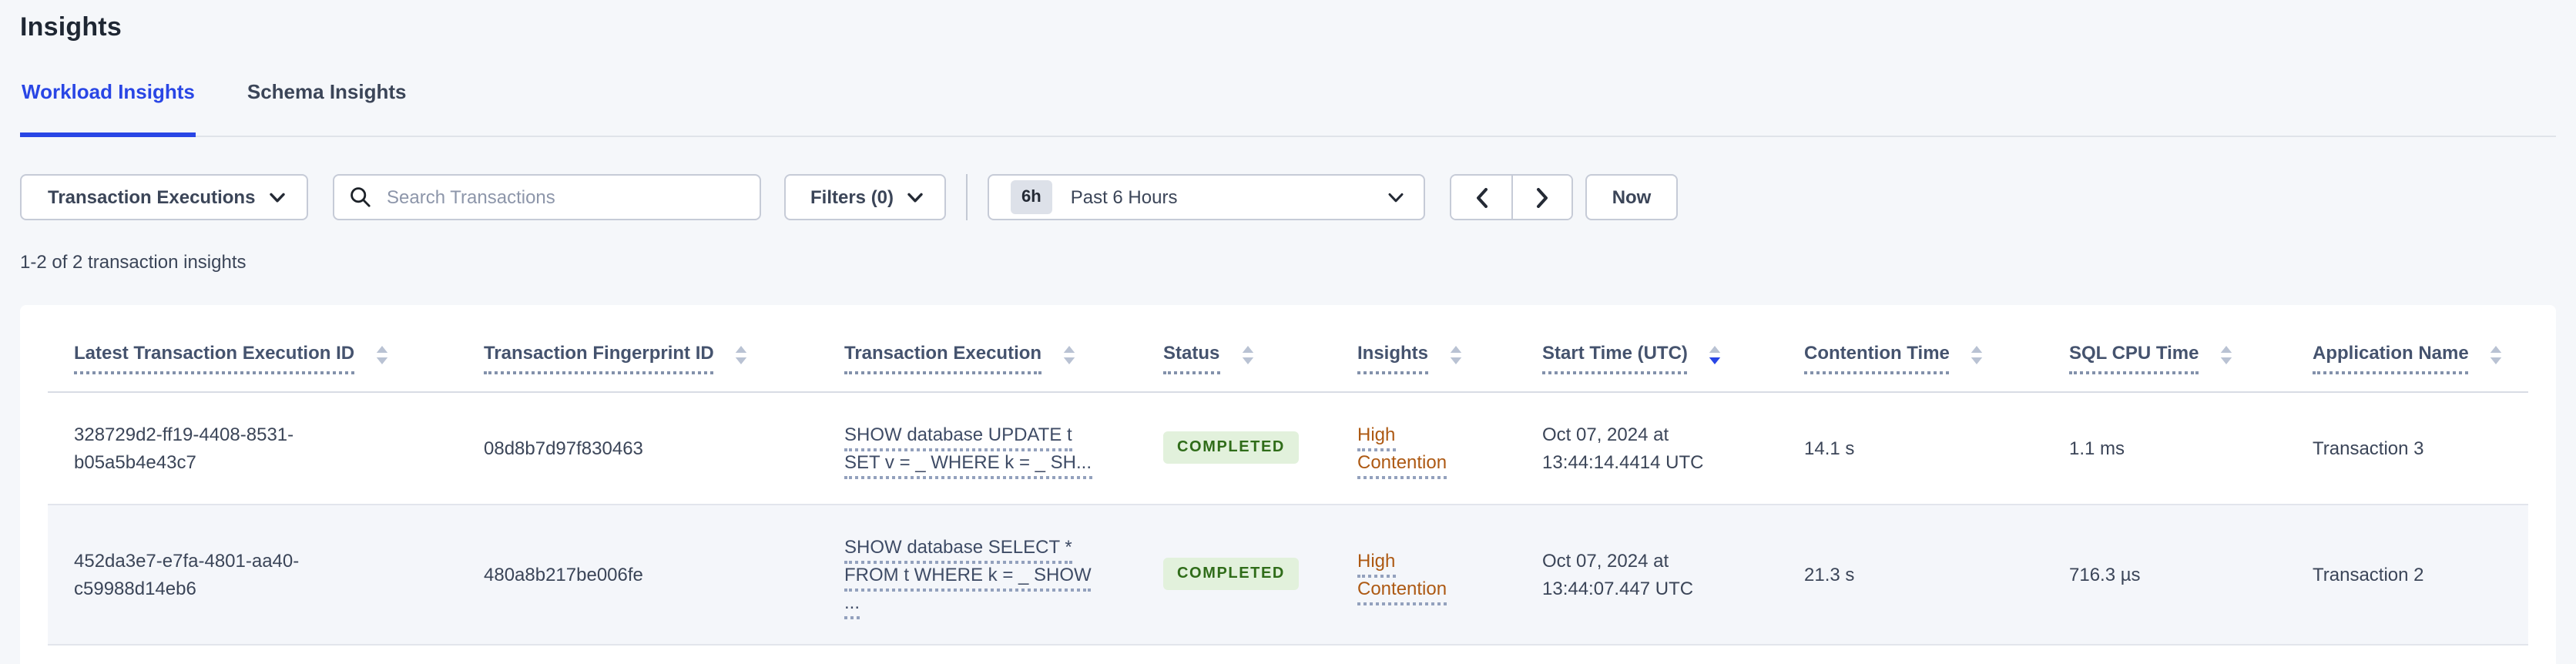 Image resolution: width=2576 pixels, height=664 pixels. Describe the element at coordinates (1910, 448) in the screenshot. I see `cell-contention-time: 14.1 s` at that location.